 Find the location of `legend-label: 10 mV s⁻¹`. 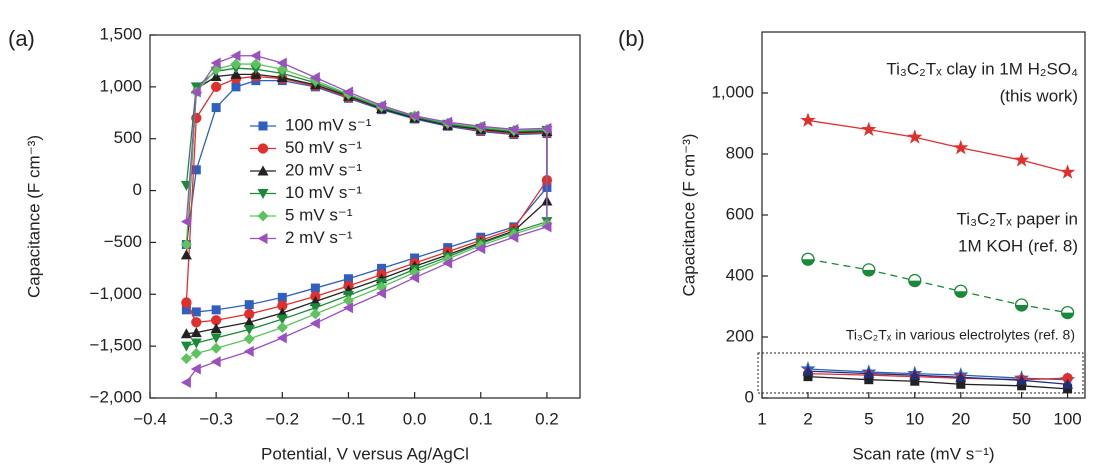

legend-label: 10 mV s⁻¹ is located at coordinates (323, 192).